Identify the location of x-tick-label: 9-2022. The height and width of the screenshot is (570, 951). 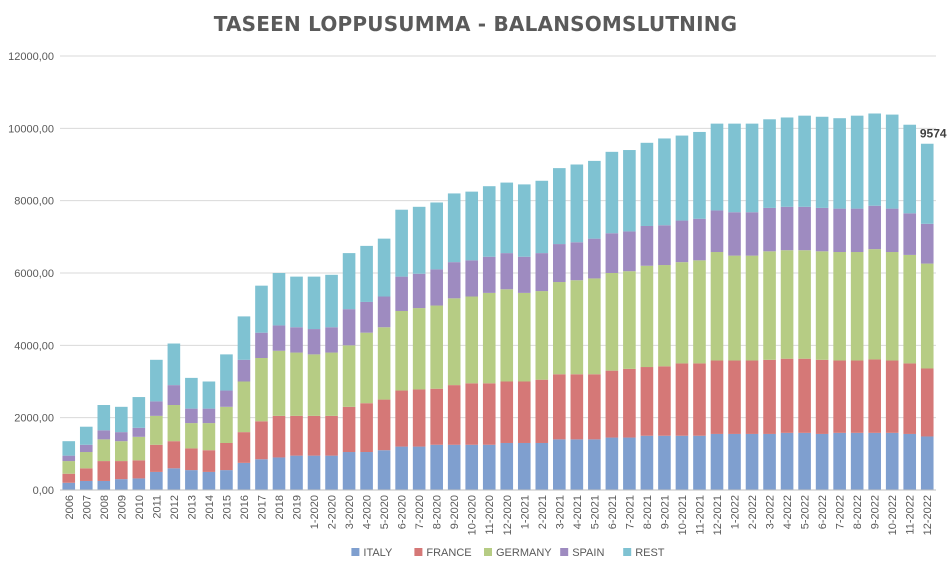
(876, 512).